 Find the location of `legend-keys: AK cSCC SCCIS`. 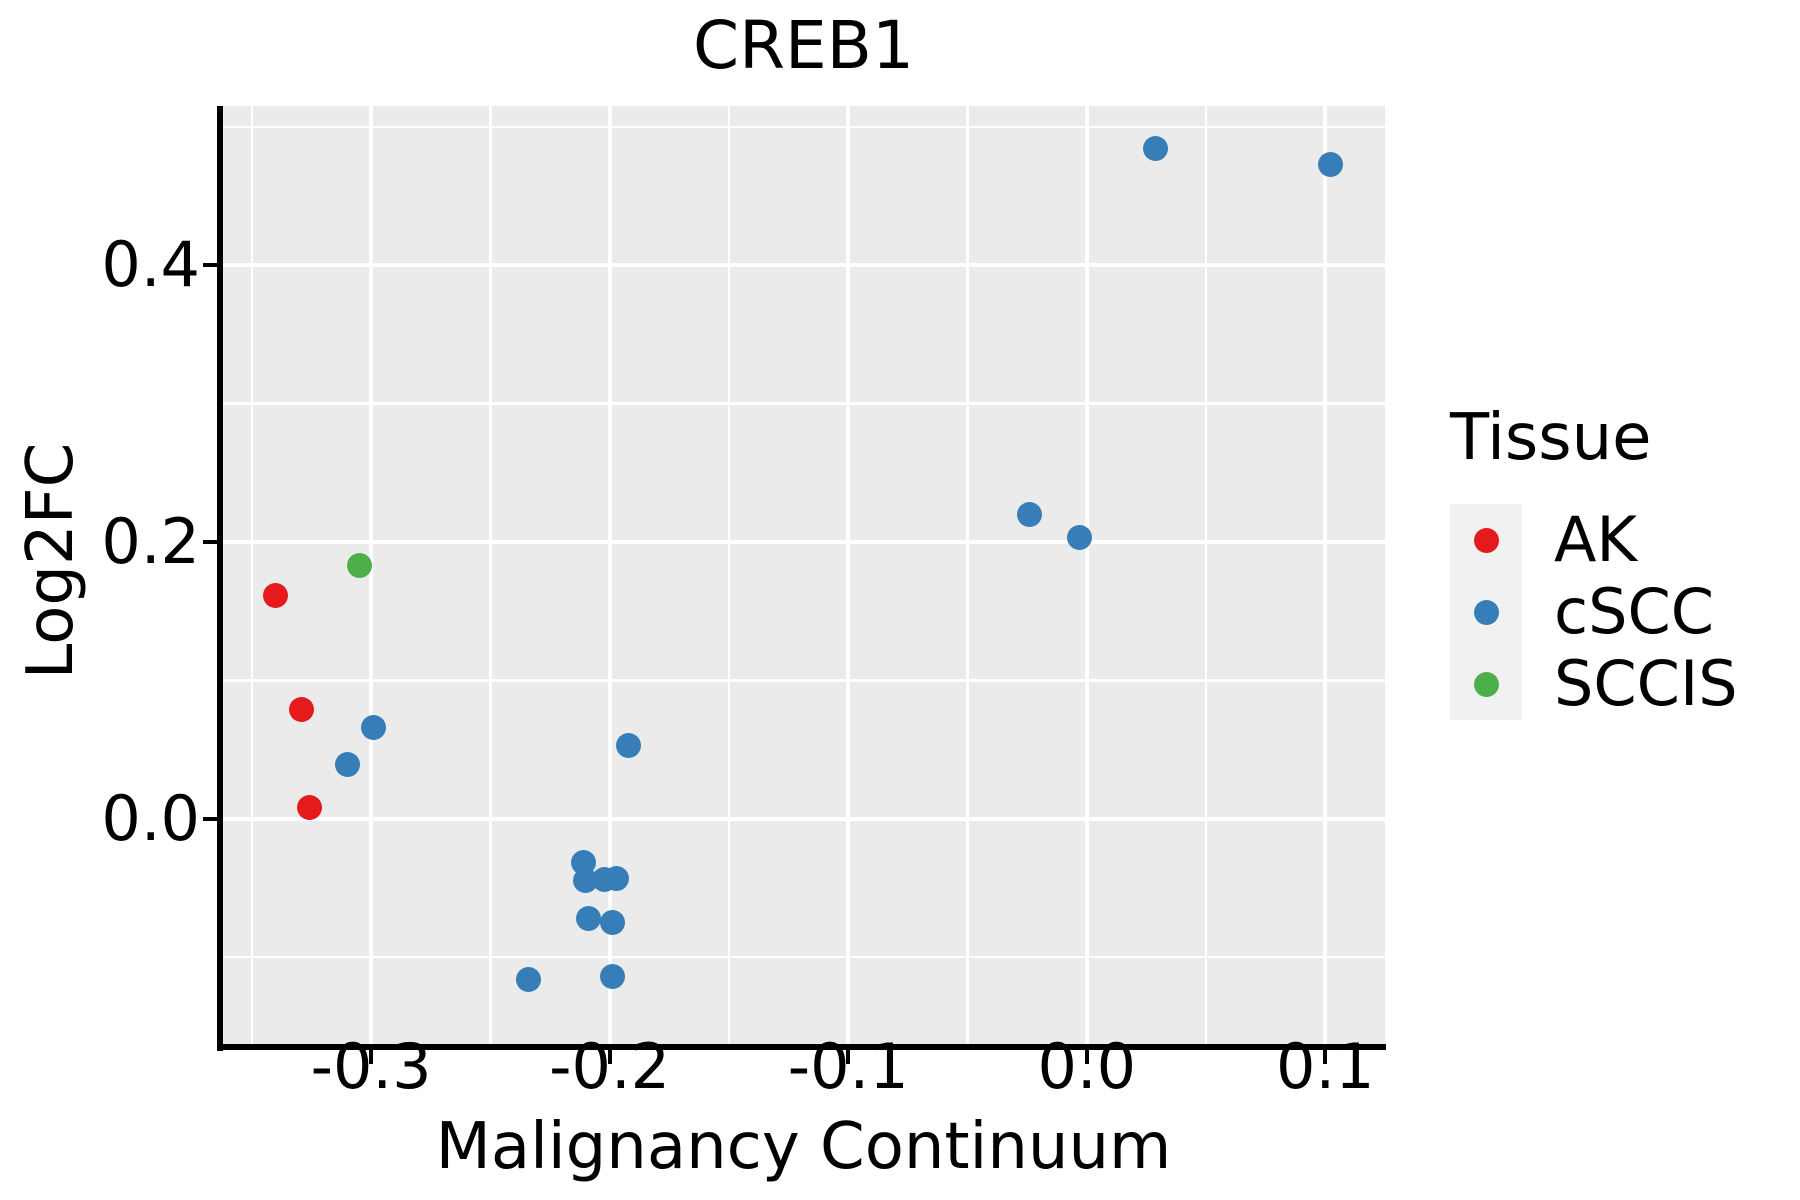

legend-keys: AK cSCC SCCIS is located at coordinates (1594, 612).